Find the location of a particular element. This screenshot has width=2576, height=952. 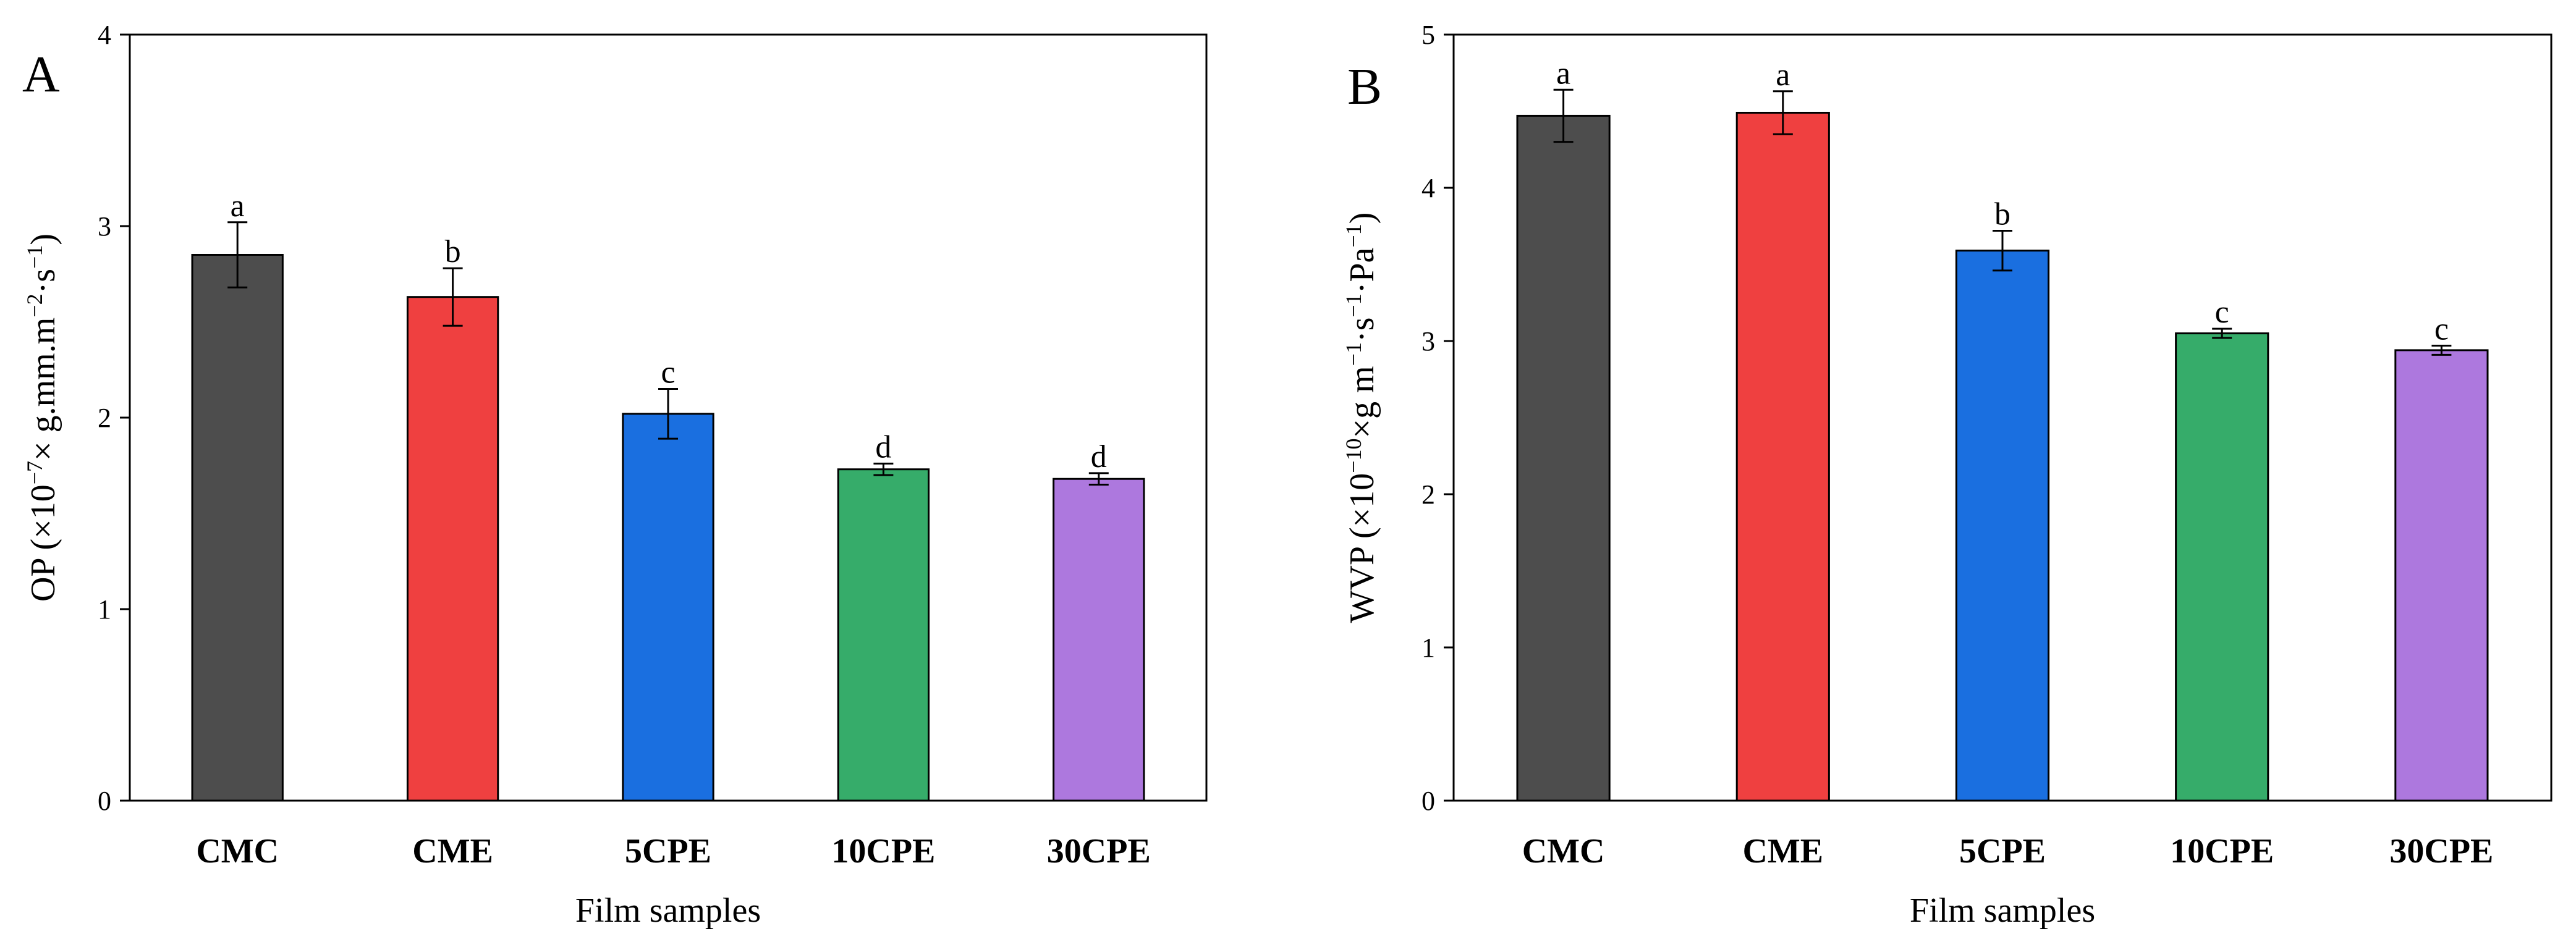

panel-label: B is located at coordinates (1364, 87).